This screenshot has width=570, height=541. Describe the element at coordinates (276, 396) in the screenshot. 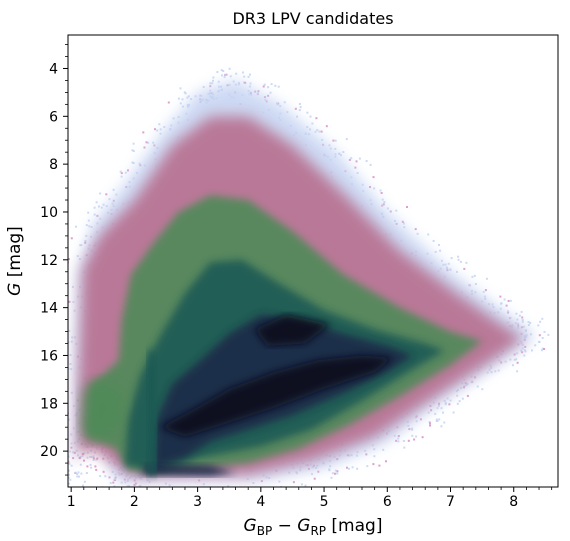

I see `density-region-darkest-ridge` at that location.